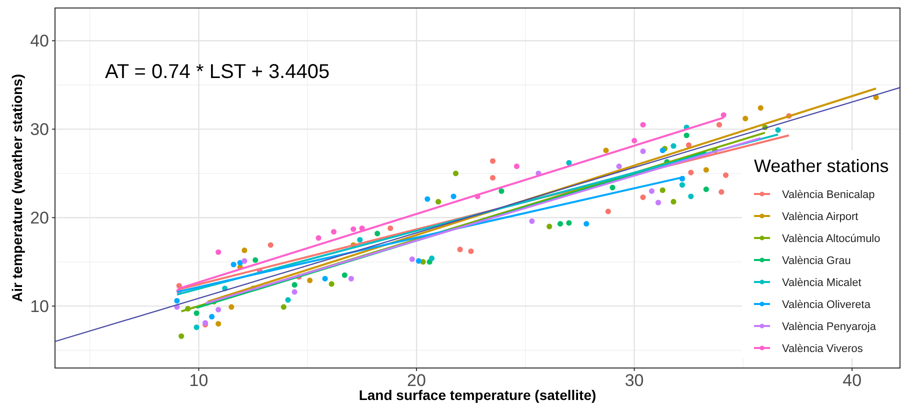  Describe the element at coordinates (816, 260) in the screenshot. I see `legend-label: València Grau` at that location.